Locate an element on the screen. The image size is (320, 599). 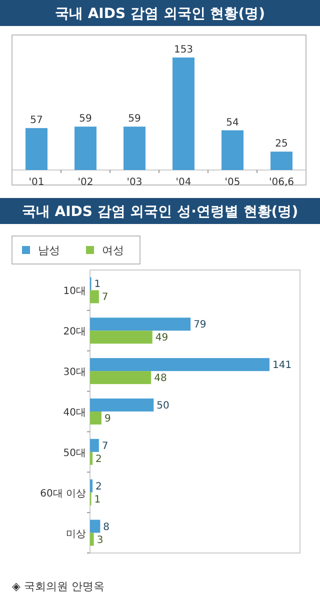
y-tick-label: 미상 is located at coordinates (76, 534).